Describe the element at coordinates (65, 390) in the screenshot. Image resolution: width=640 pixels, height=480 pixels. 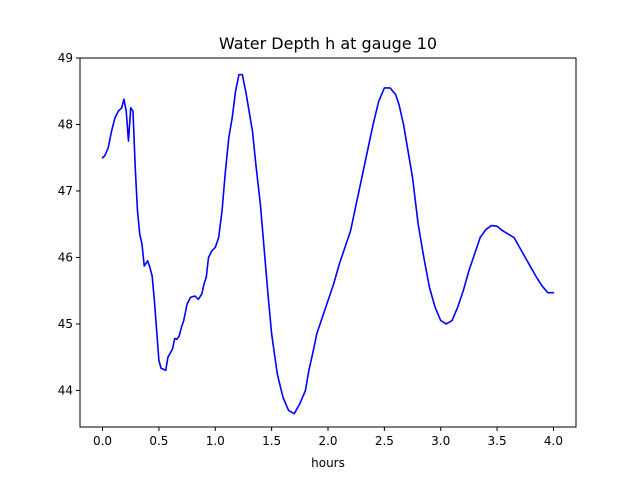
I see `y-tick-label: 44` at that location.